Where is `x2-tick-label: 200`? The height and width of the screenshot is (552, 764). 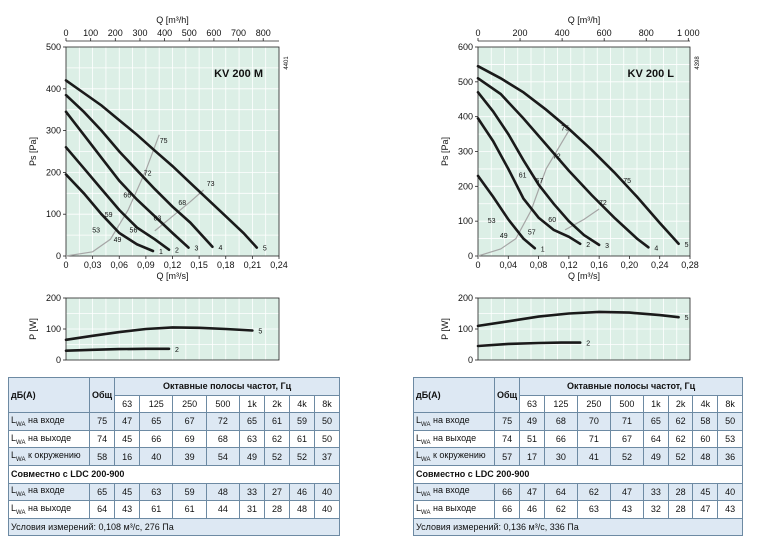 x2-tick-label: 200 is located at coordinates (520, 33).